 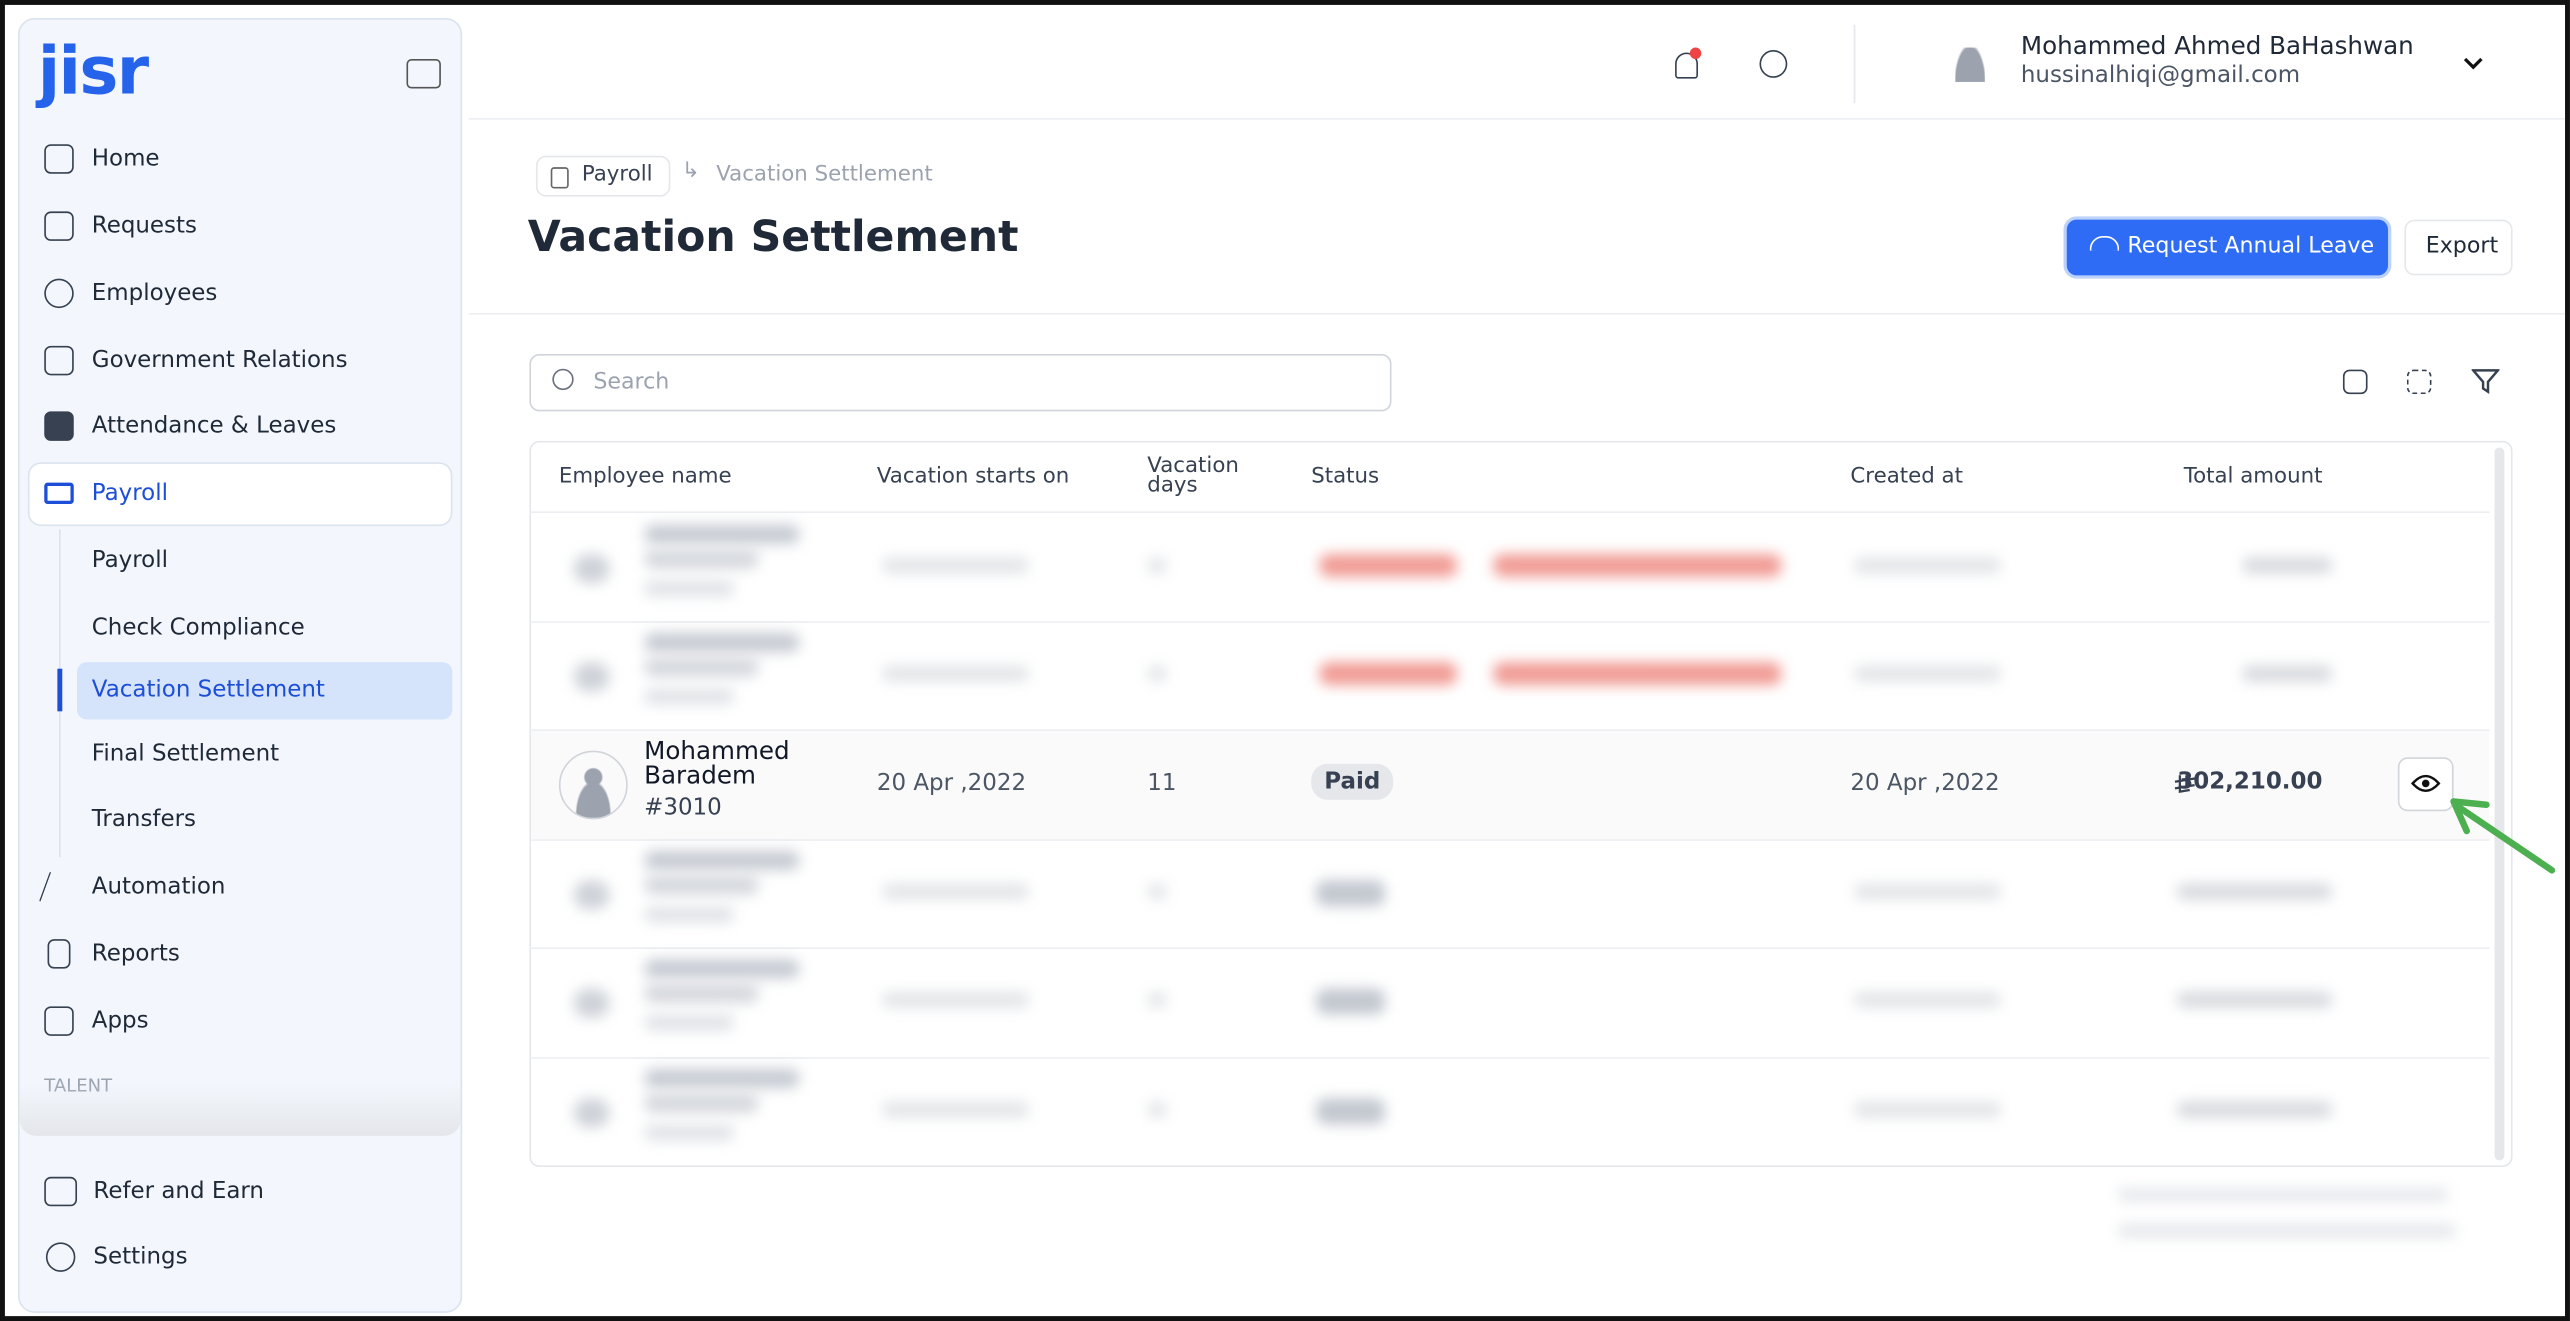 I want to click on vdivider, so click(x=1854, y=64).